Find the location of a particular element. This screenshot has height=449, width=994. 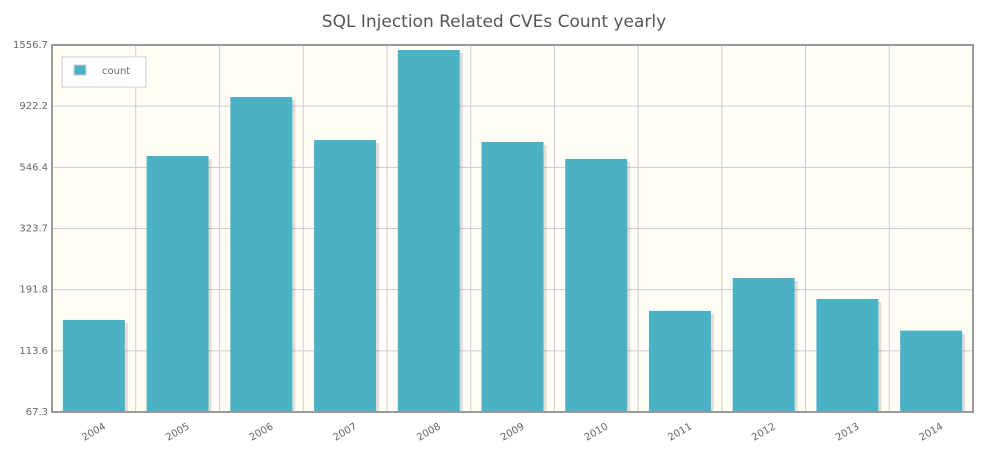

x-tick-label: 2014 is located at coordinates (932, 432).